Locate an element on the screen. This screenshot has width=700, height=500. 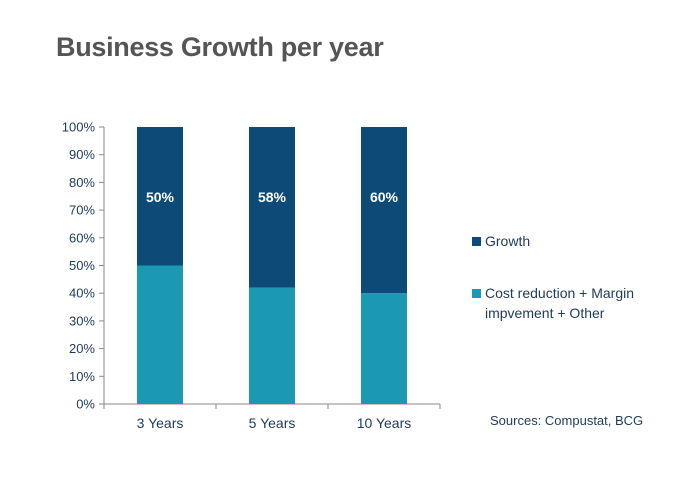
legend-item-growth: Growth is located at coordinates (563, 241).